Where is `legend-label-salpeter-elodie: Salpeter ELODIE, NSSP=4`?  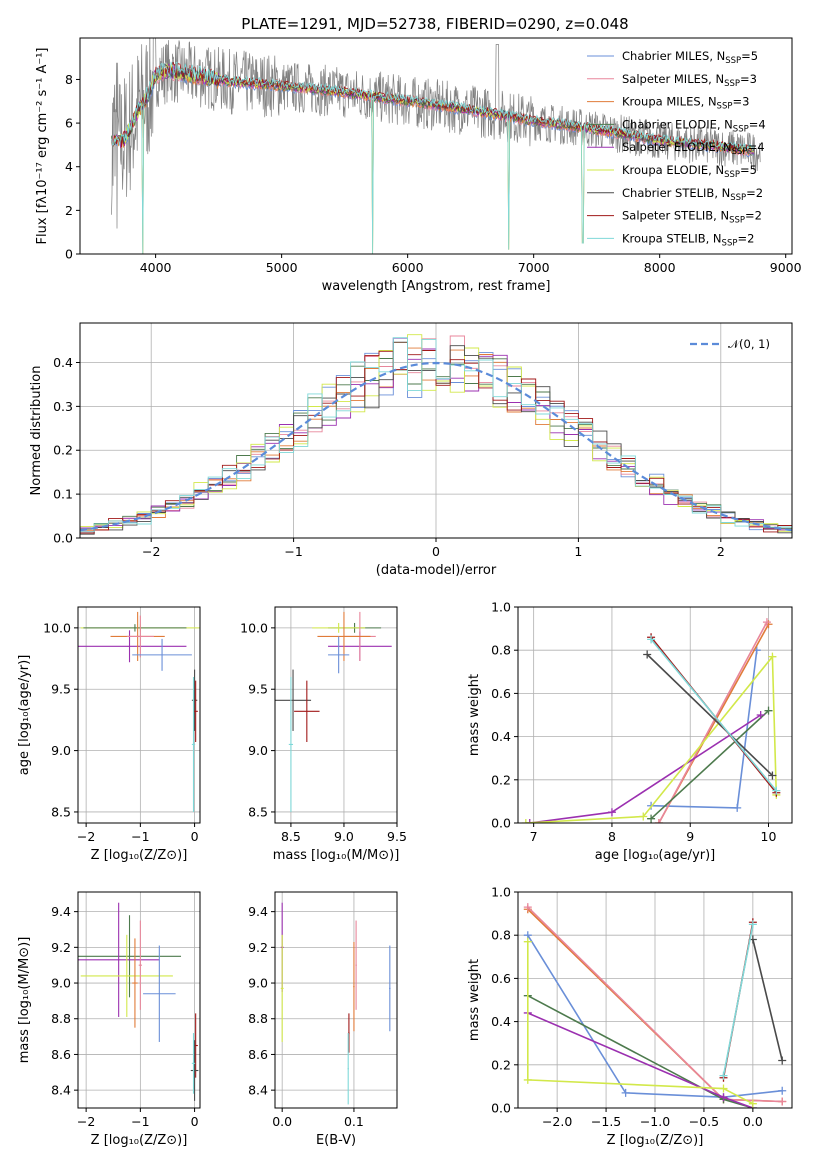 legend-label-salpeter-elodie: Salpeter ELODIE, NSSP=4 is located at coordinates (693, 148).